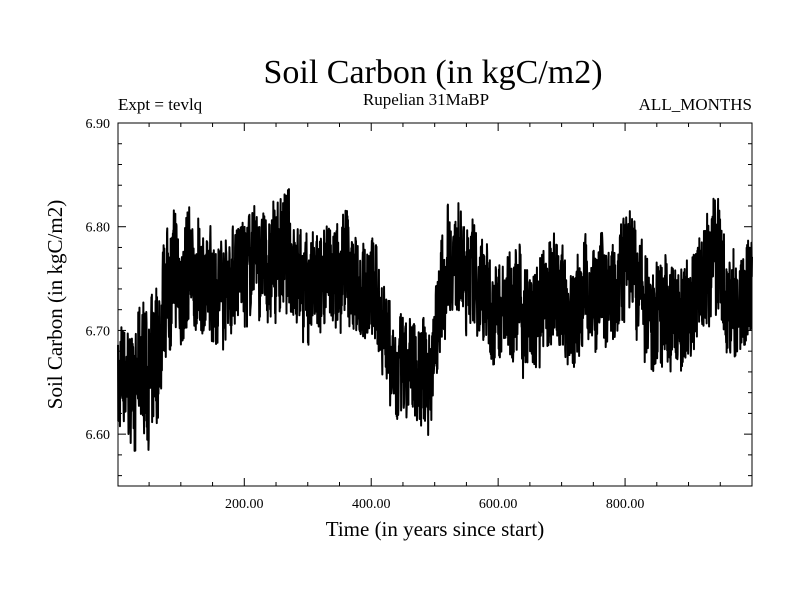 Image resolution: width=800 pixels, height=600 pixels. I want to click on y-tick-label: 6.90, so click(98, 124).